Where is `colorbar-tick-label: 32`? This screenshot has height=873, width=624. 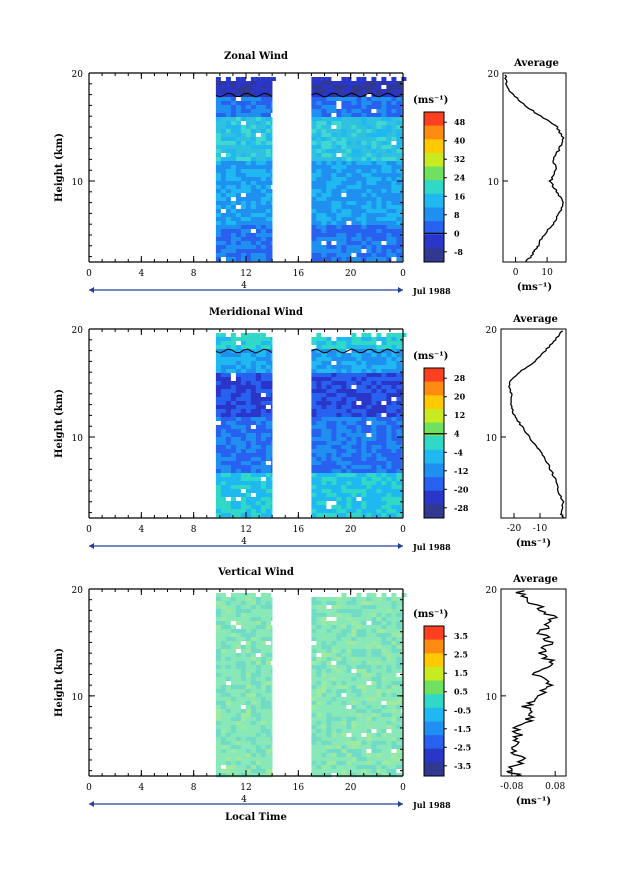
colorbar-tick-label: 32 is located at coordinates (459, 159).